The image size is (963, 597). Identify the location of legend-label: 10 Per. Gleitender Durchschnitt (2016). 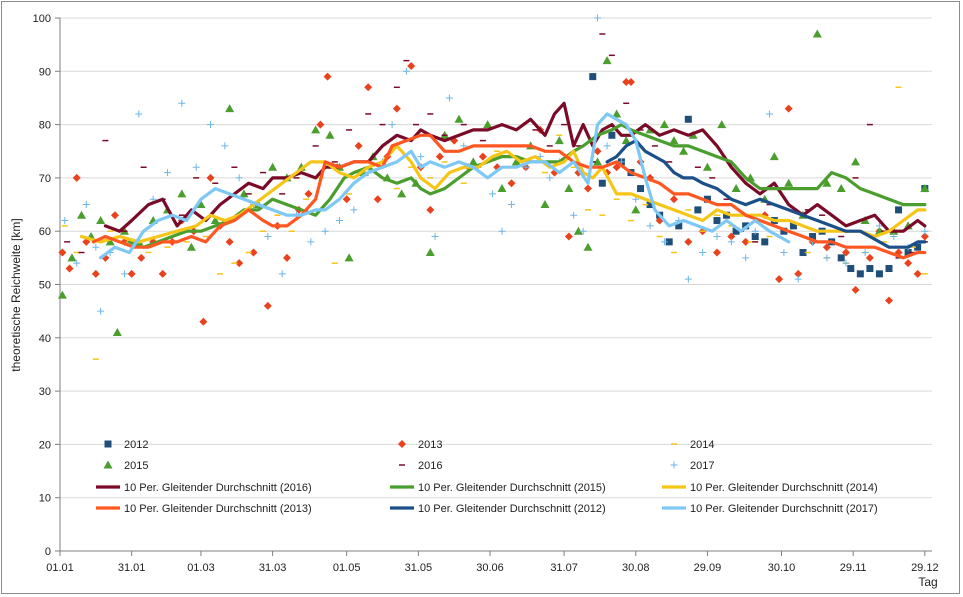
(218, 488).